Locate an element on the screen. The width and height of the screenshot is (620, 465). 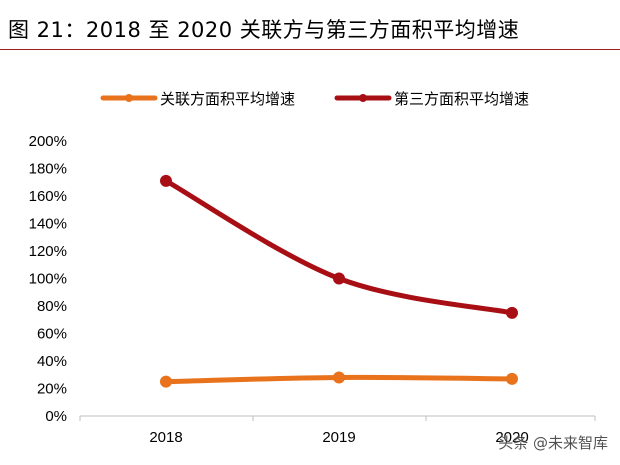
y-axis: 0% 20% 40% 60% 80% 100% 120% 140% 160% 180% 200% is located at coordinates (48, 279).